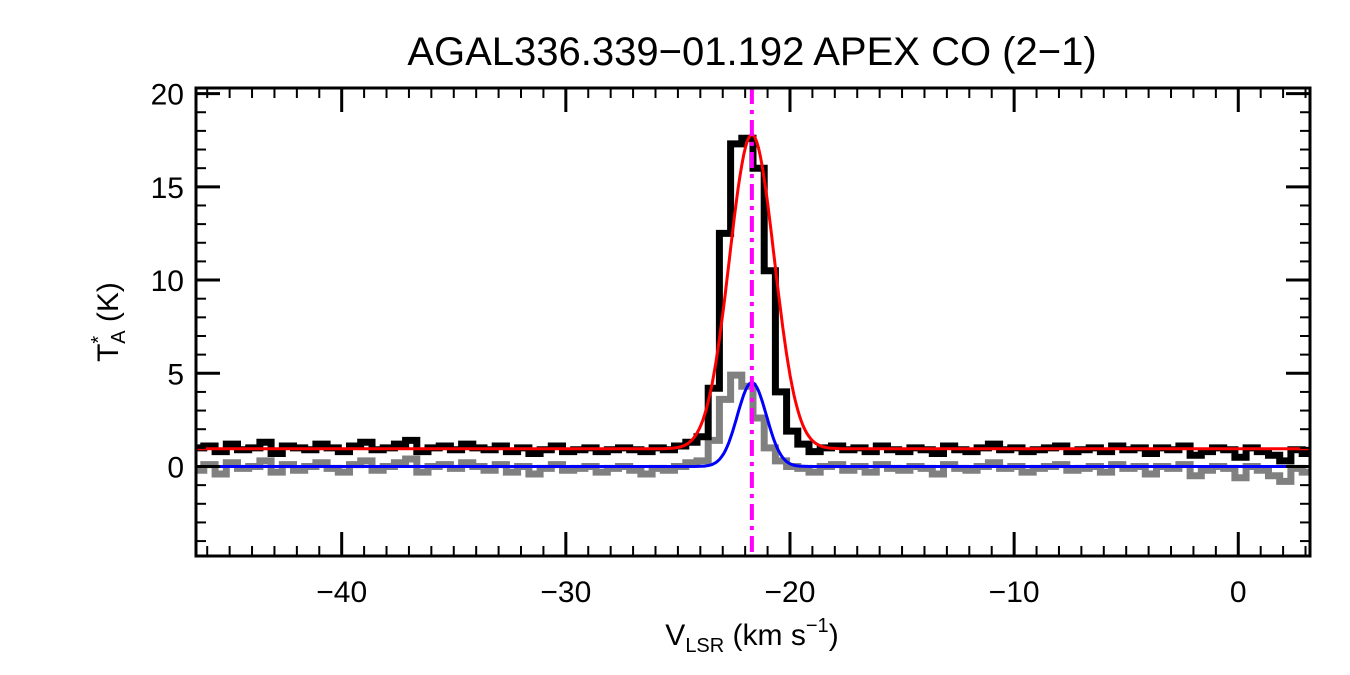  I want to click on x-tick-label: 0, so click(1238, 592).